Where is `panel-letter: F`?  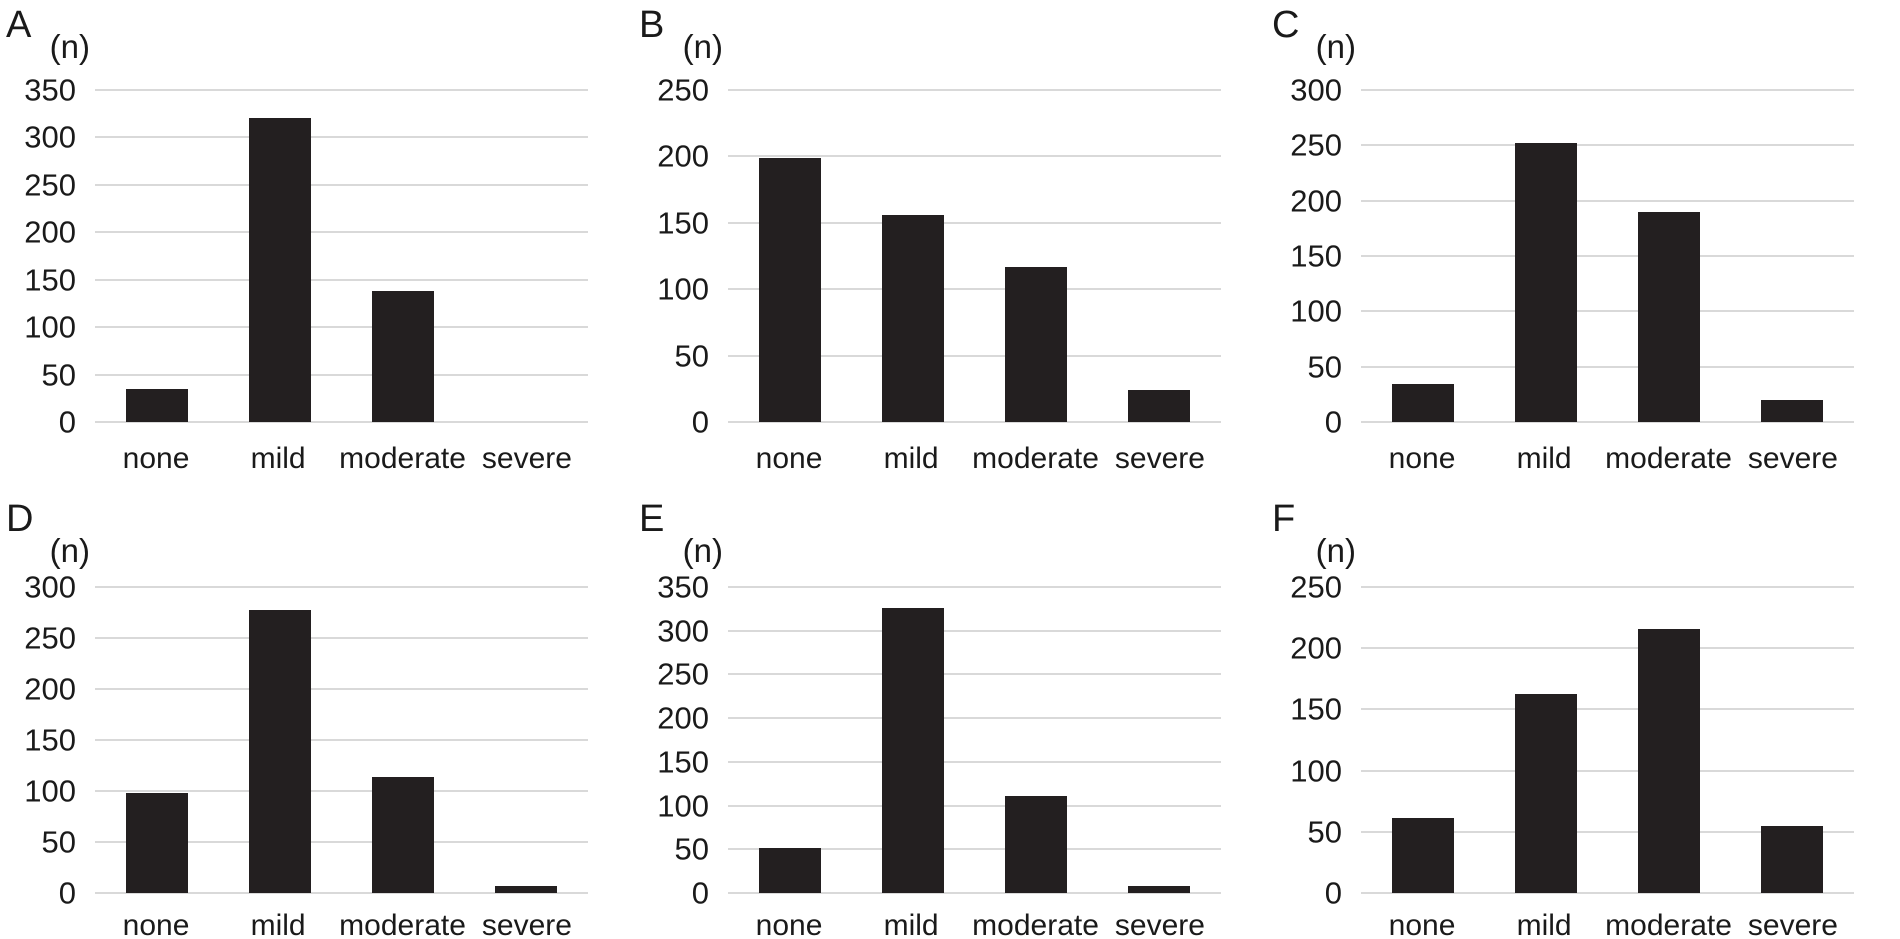
panel-letter: F is located at coordinates (1284, 519).